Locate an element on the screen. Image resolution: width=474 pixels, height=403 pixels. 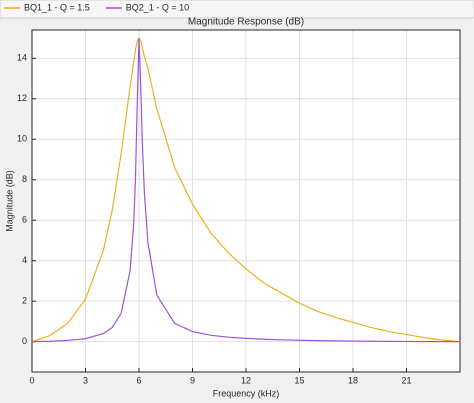
y-axis-label: Magnitude (dB) is located at coordinates (9, 201).